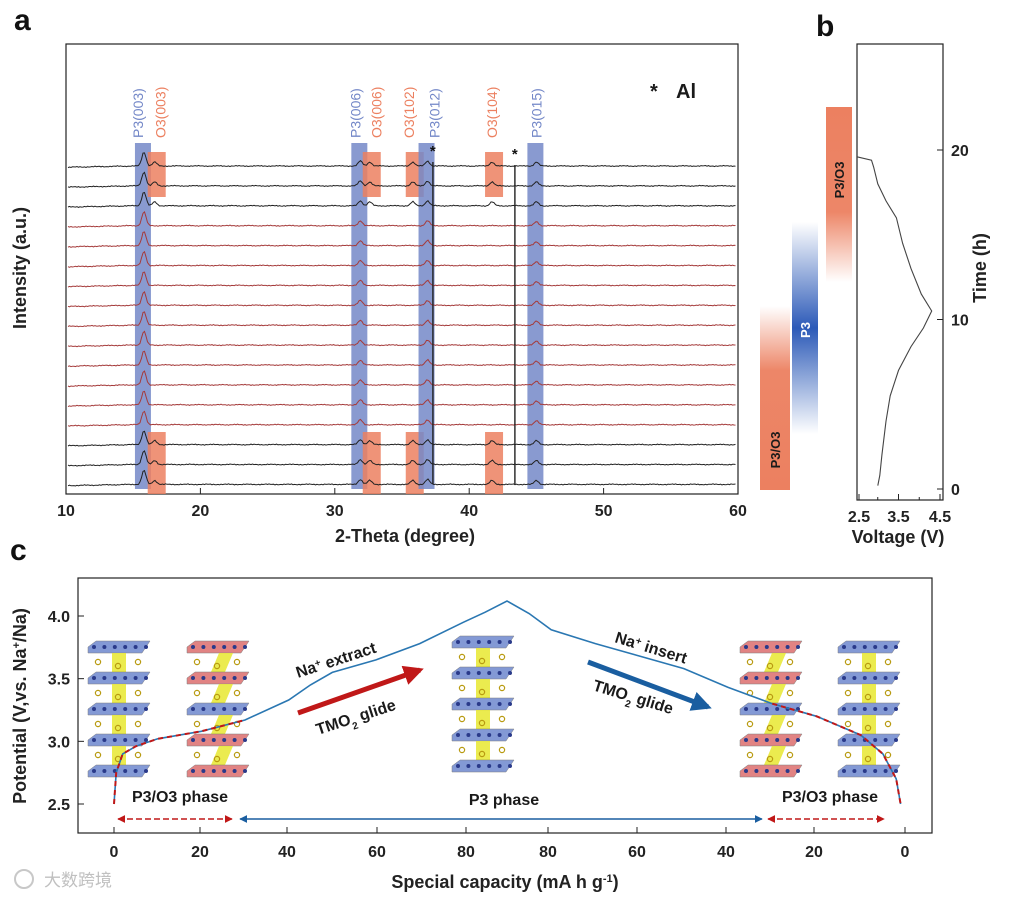 The image size is (1014, 899). I want to click on peak-label-P3(006): P3(006), so click(355, 113).